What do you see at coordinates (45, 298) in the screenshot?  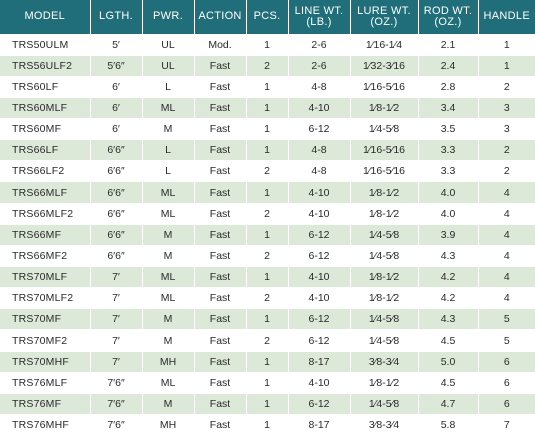 I see `cell-model: TRS70MLF2` at bounding box center [45, 298].